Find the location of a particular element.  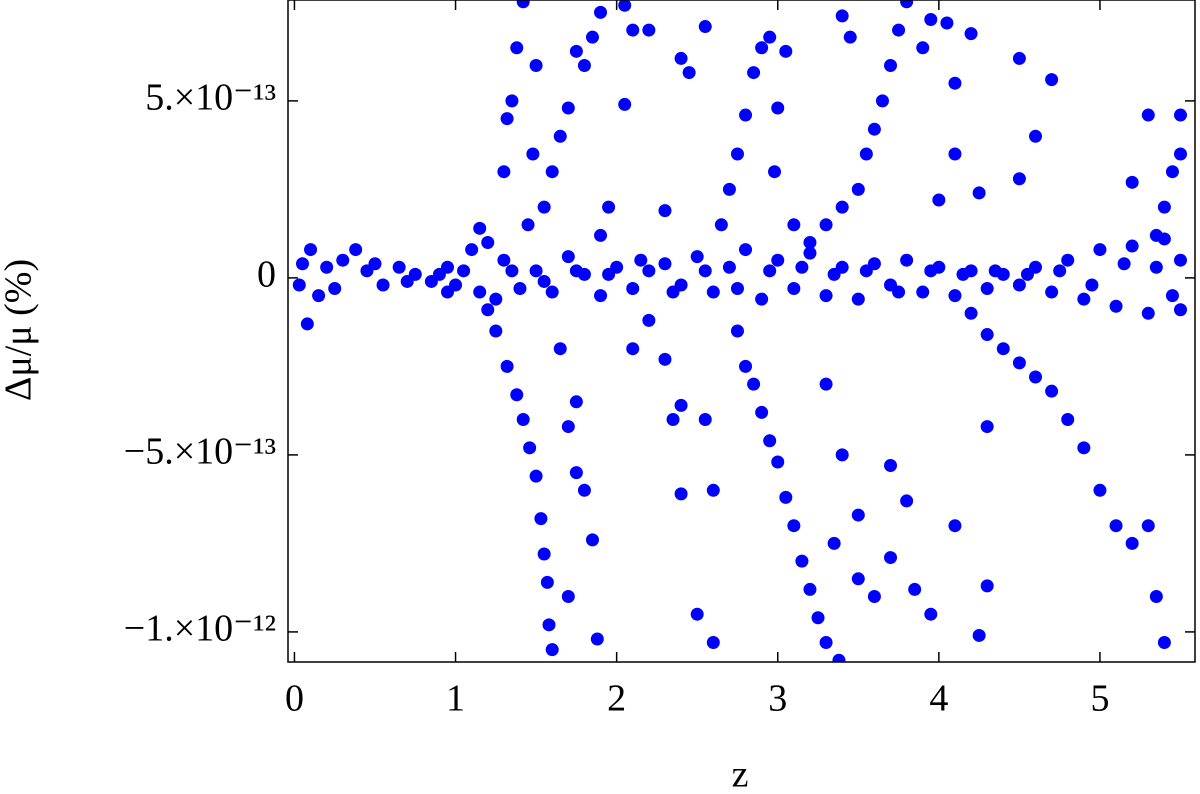

y-tick-label: −5.×10⁻¹³ is located at coordinates (200, 452).